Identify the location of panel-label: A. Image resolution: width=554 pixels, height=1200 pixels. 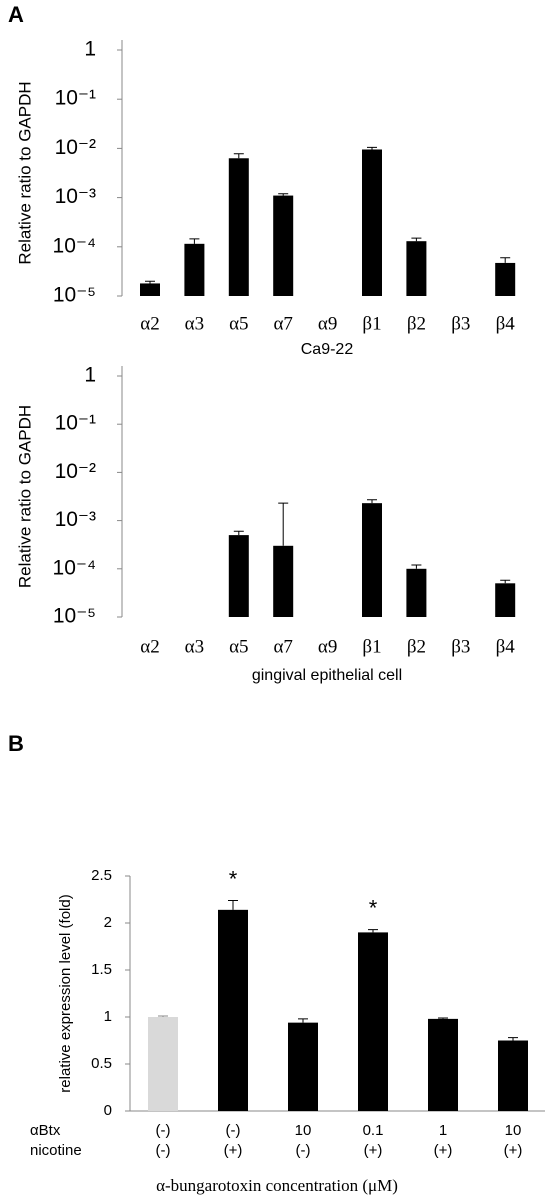
(16, 14).